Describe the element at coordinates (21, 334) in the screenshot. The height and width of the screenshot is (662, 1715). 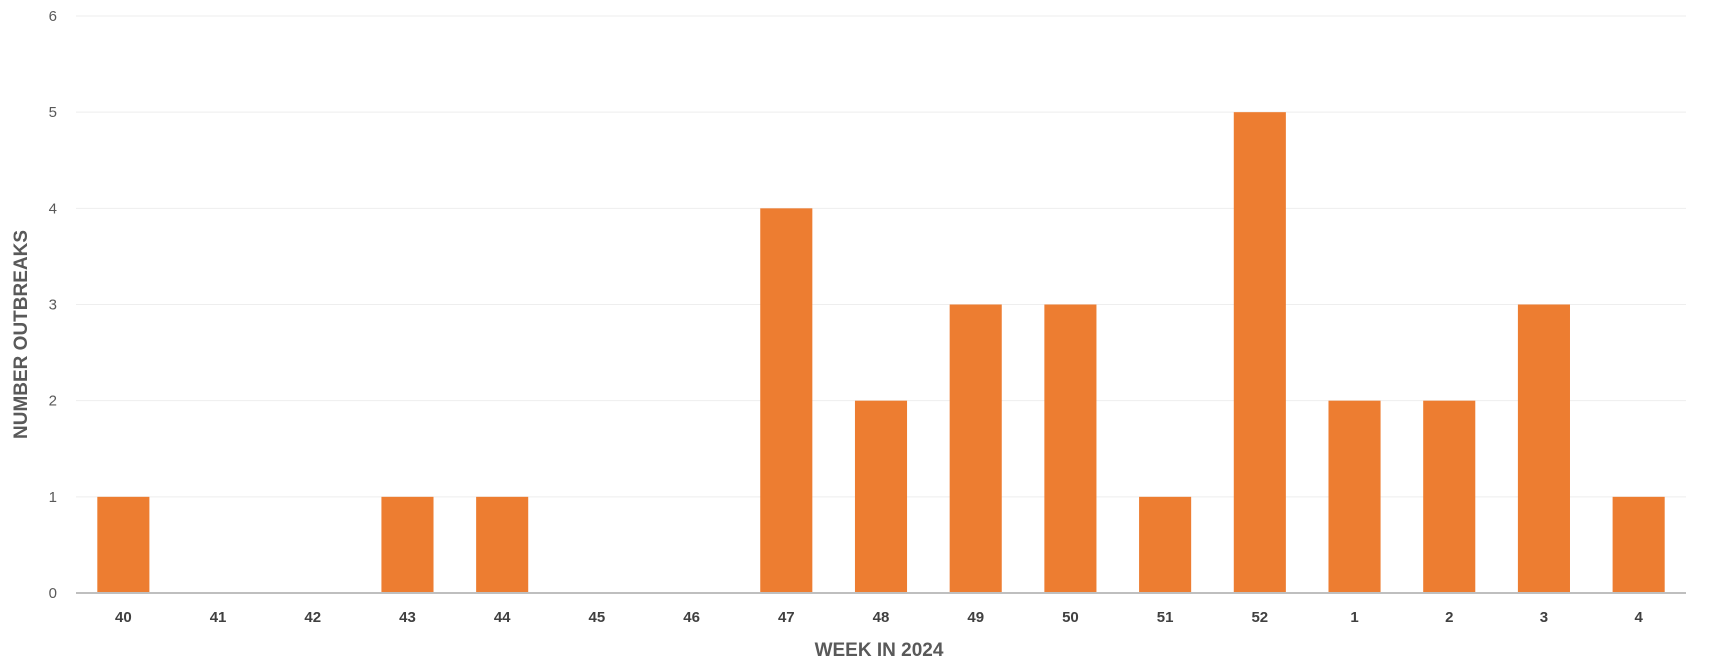
I see `y-axis-title: NUMBER OUTBREAKS` at that location.